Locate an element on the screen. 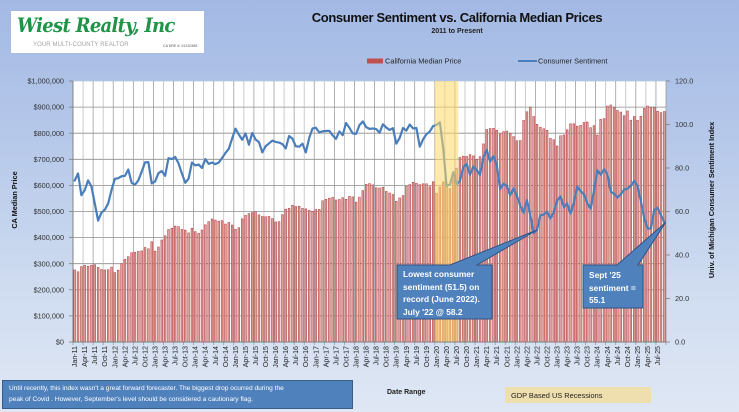 This screenshot has width=739, height=412. x-tick-label: Jul-15 is located at coordinates (256, 355).